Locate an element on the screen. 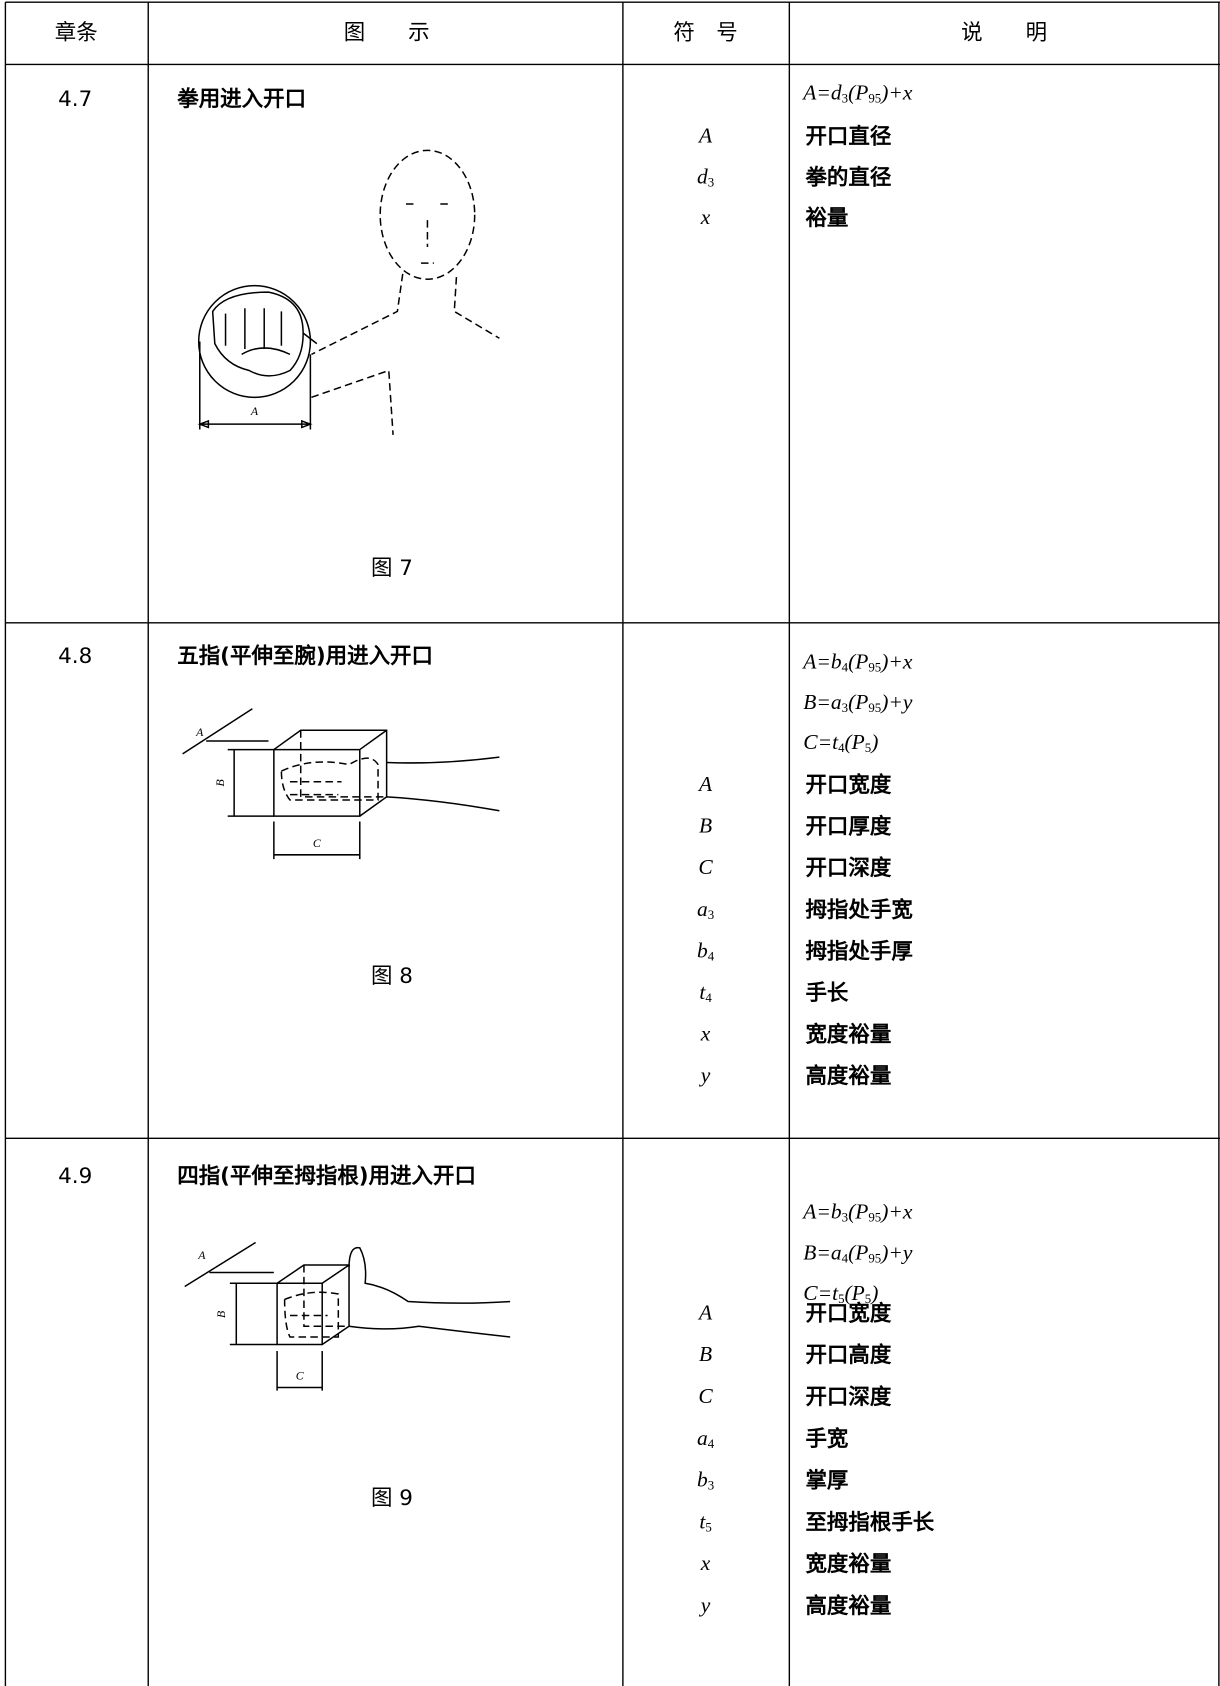  body-outline is located at coordinates (405, 354).